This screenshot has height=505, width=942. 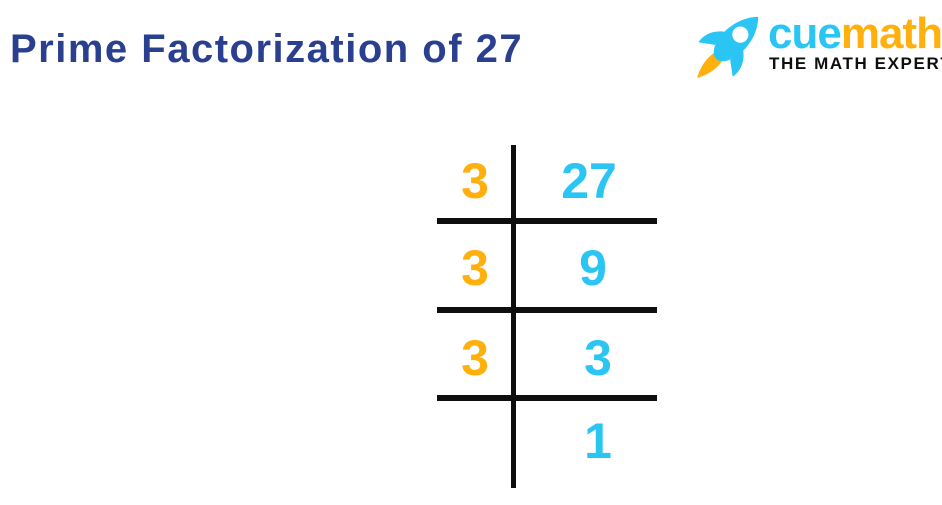 I want to click on ladder-divisor-3: 3, so click(x=475, y=358).